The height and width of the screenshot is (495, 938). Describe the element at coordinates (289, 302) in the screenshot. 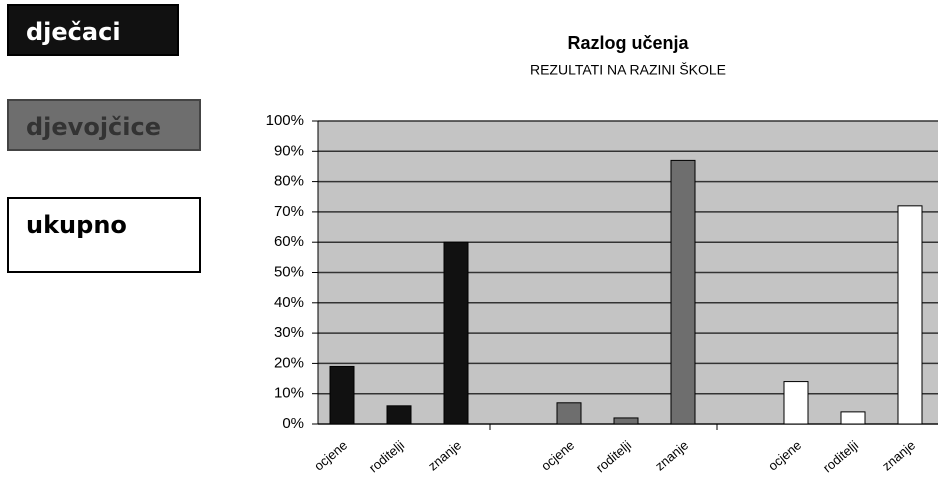

I see `y-tick-label: 40%` at that location.